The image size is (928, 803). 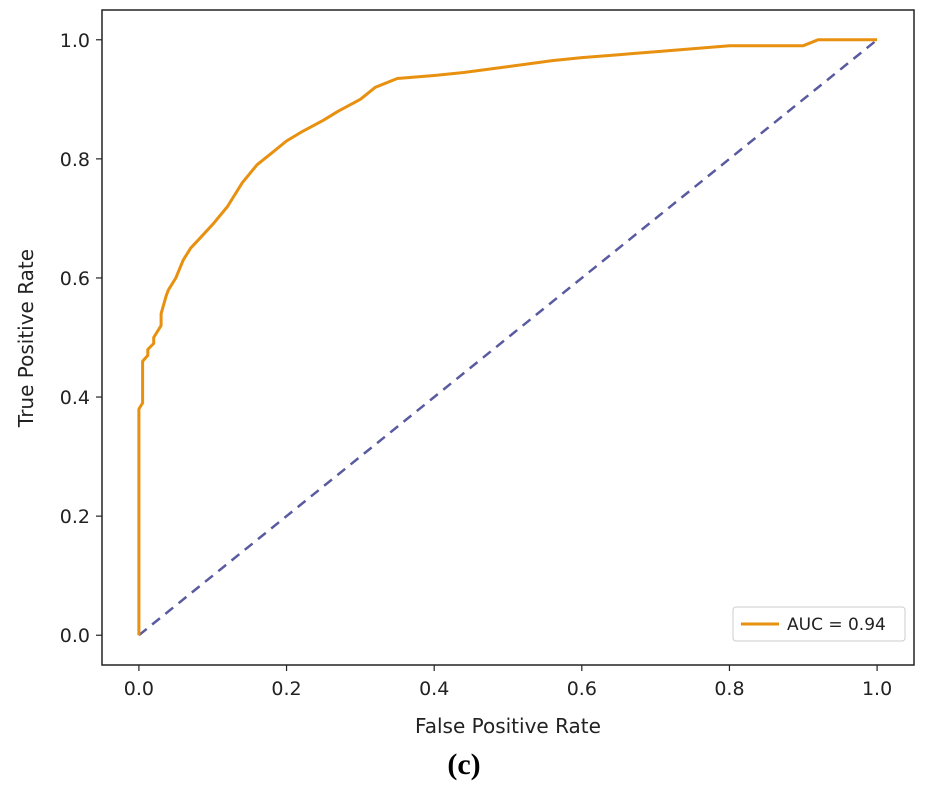 I want to click on x-tick-label: 0.8, so click(x=729, y=689).